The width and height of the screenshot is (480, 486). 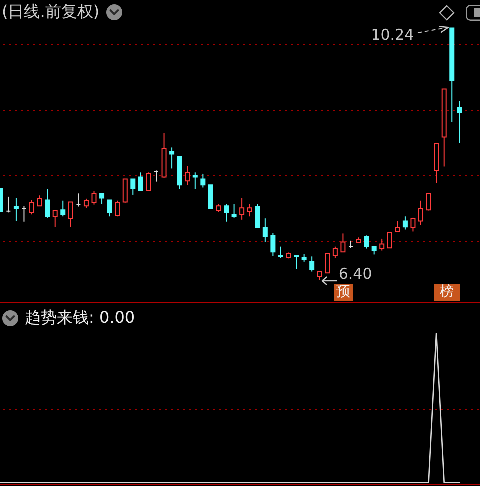 What do you see at coordinates (355, 274) in the screenshot?
I see `annotation: 6.40` at bounding box center [355, 274].